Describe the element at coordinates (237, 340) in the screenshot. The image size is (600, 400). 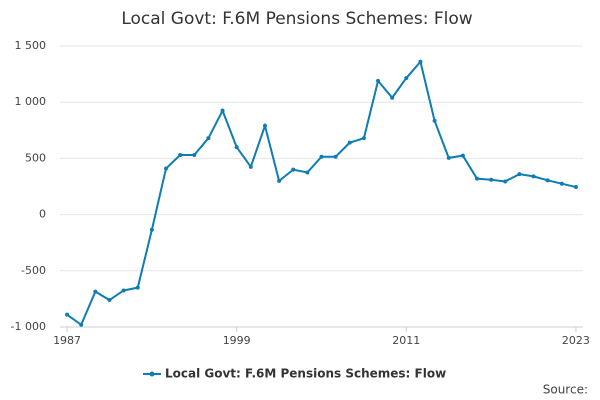
I see `x-tick-label: 1999` at that location.